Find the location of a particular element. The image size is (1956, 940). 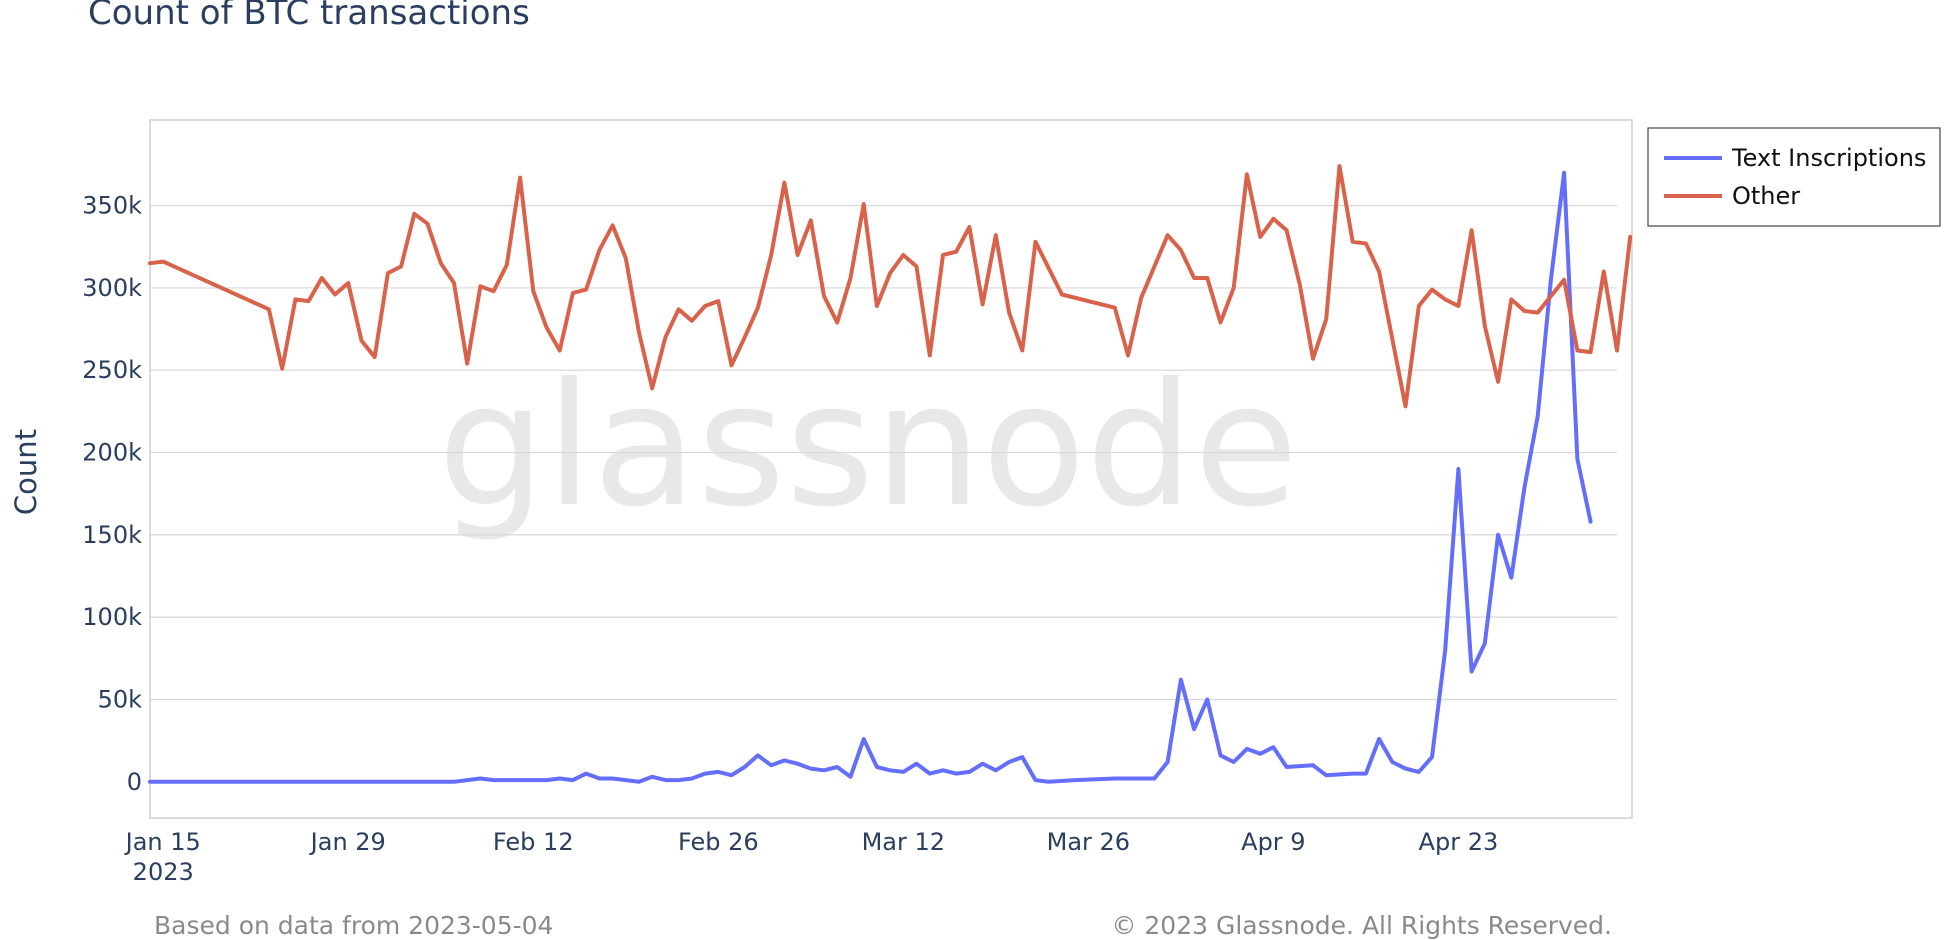

legend: Text Inscriptions Other is located at coordinates (1794, 177).